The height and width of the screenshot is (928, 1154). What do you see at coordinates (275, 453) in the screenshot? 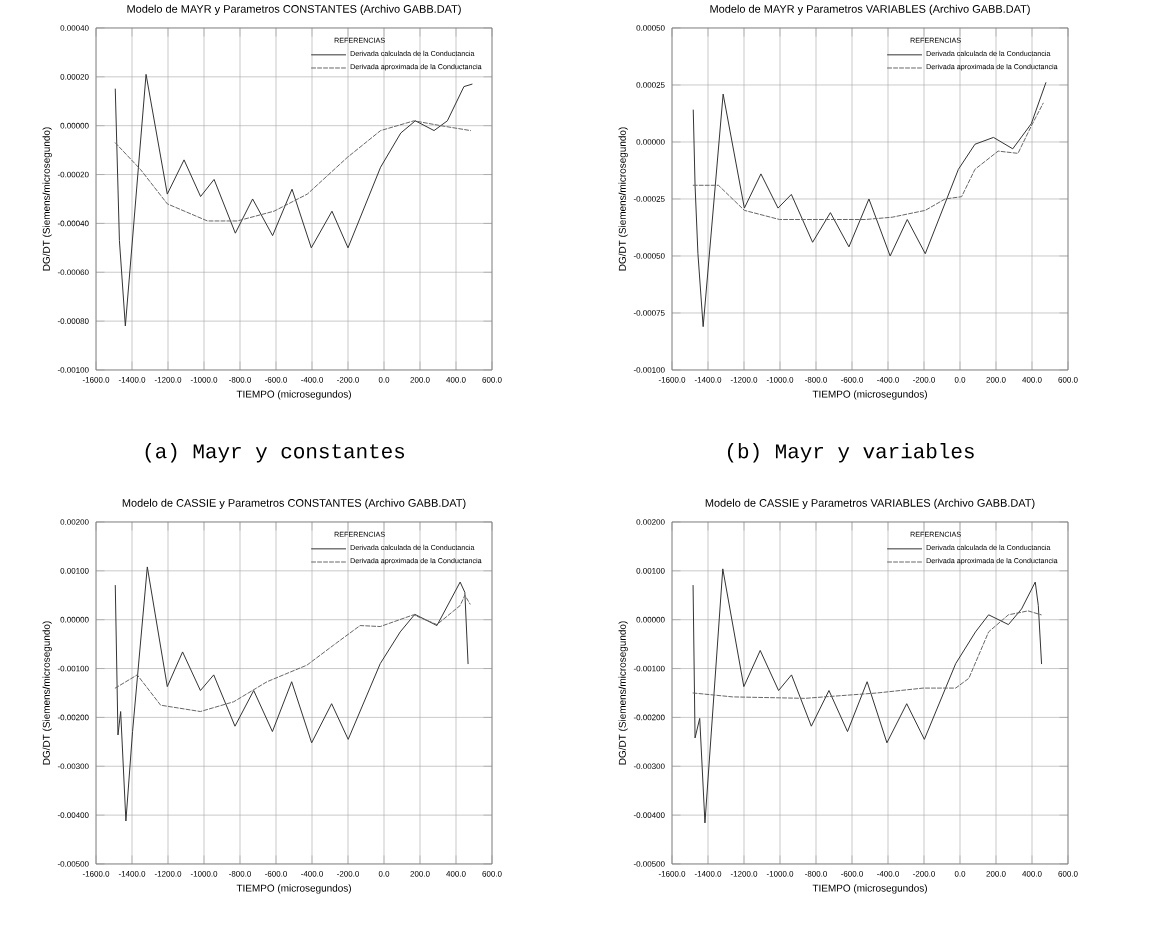
I see `text: (a) Mayr y constantes` at bounding box center [275, 453].